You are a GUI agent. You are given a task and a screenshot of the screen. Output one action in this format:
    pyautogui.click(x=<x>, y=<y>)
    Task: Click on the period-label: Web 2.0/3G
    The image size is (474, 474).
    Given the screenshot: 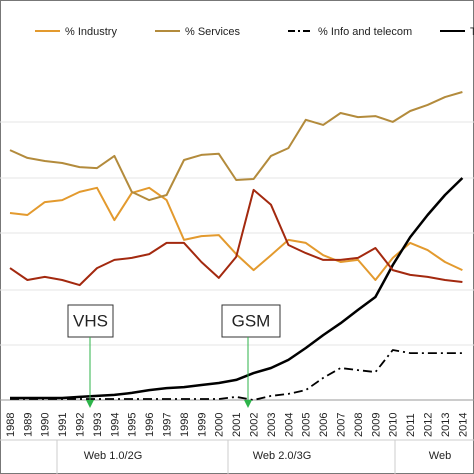 What is the action you would take?
    pyautogui.click(x=282, y=456)
    